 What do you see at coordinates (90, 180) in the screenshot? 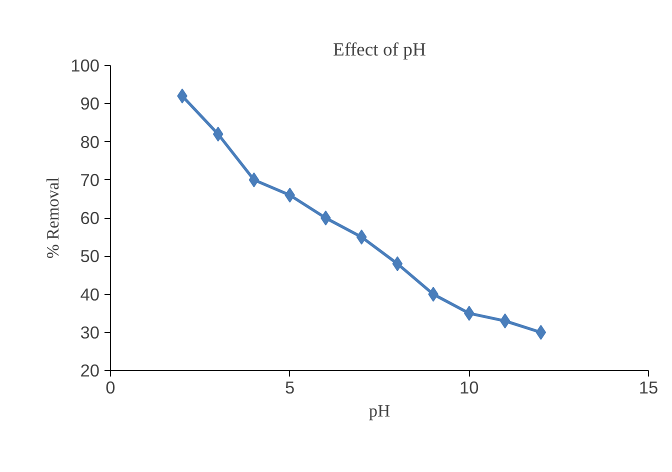
I see `y-tick-label: 70` at bounding box center [90, 180].